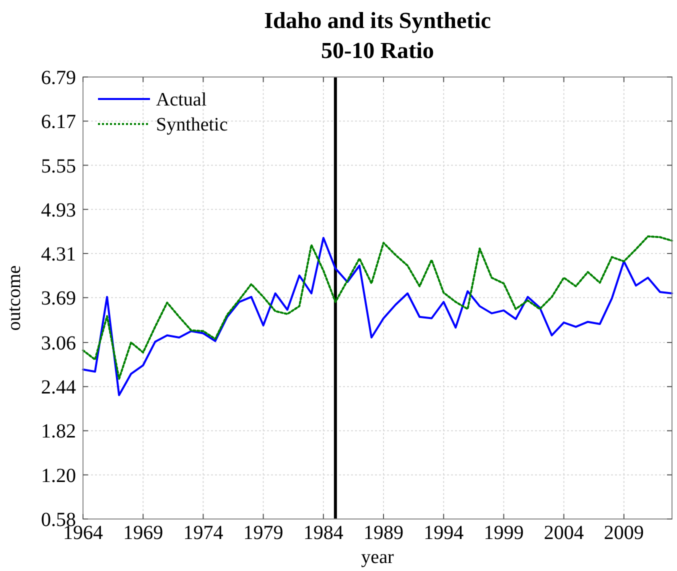 The image size is (677, 571). I want to click on y-tick-label: 1.82, so click(58, 431).